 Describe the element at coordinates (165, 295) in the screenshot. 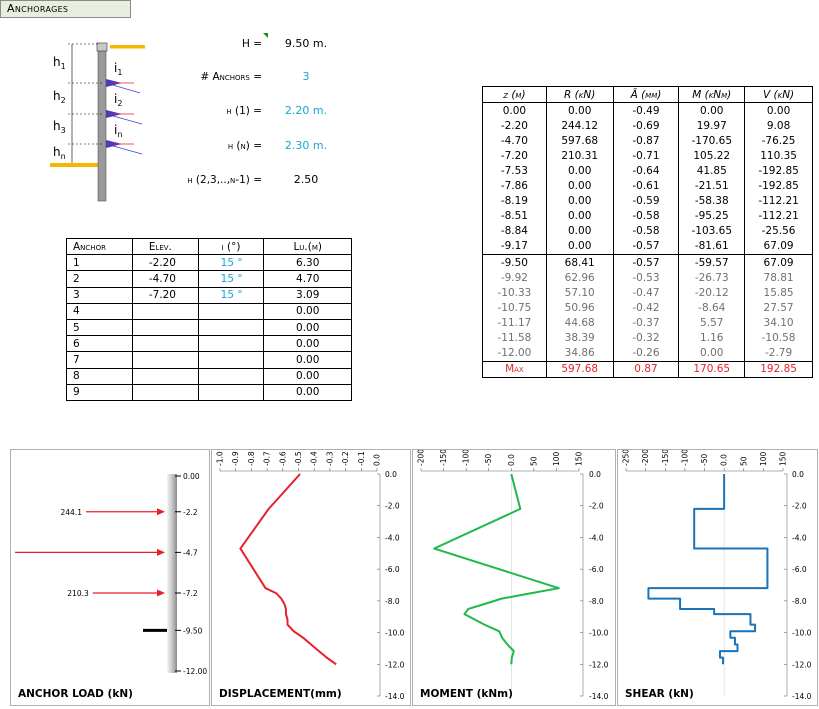

I see `anchor-elev: -7.20` at that location.